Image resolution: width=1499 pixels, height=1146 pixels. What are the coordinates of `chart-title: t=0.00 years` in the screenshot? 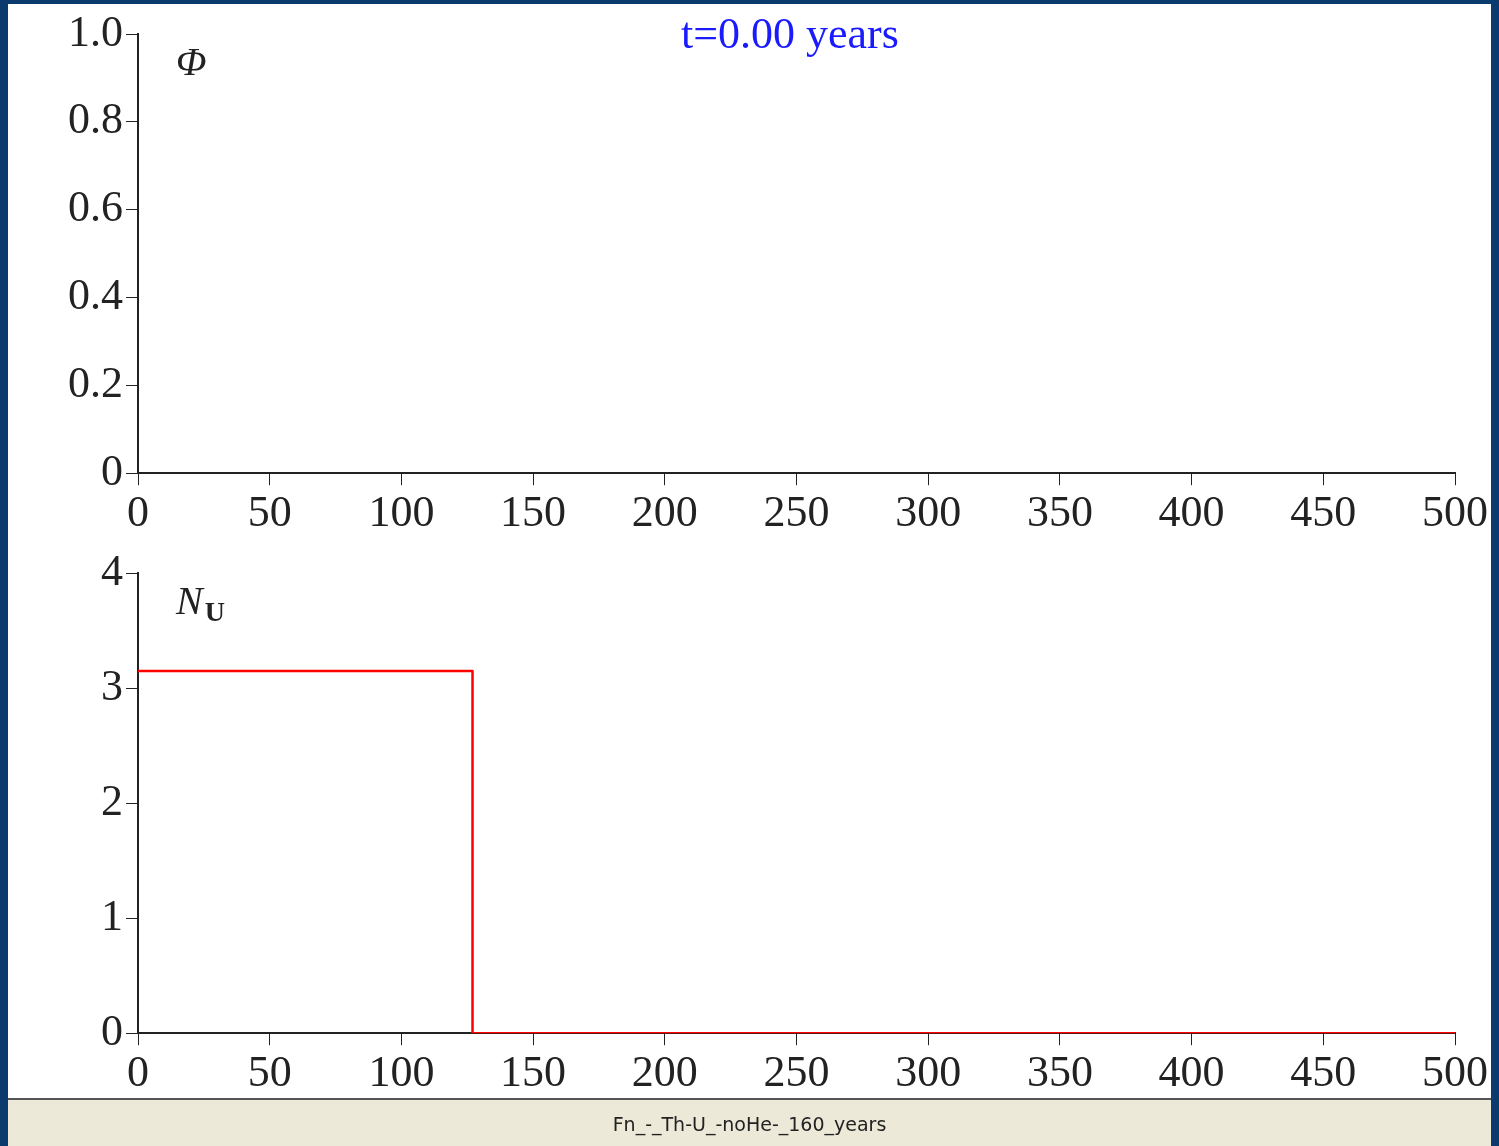 It's located at (789, 33).